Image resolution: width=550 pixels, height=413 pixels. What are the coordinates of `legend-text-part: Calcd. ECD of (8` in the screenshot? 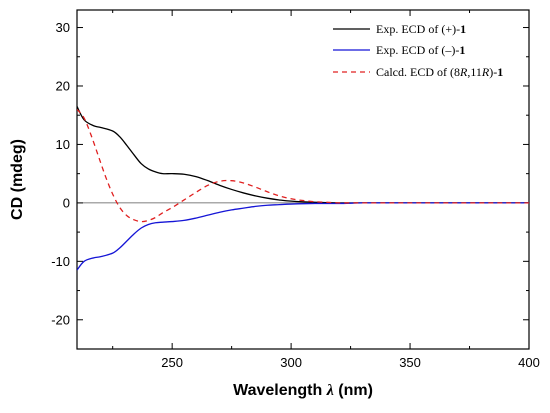 It's located at (418, 72).